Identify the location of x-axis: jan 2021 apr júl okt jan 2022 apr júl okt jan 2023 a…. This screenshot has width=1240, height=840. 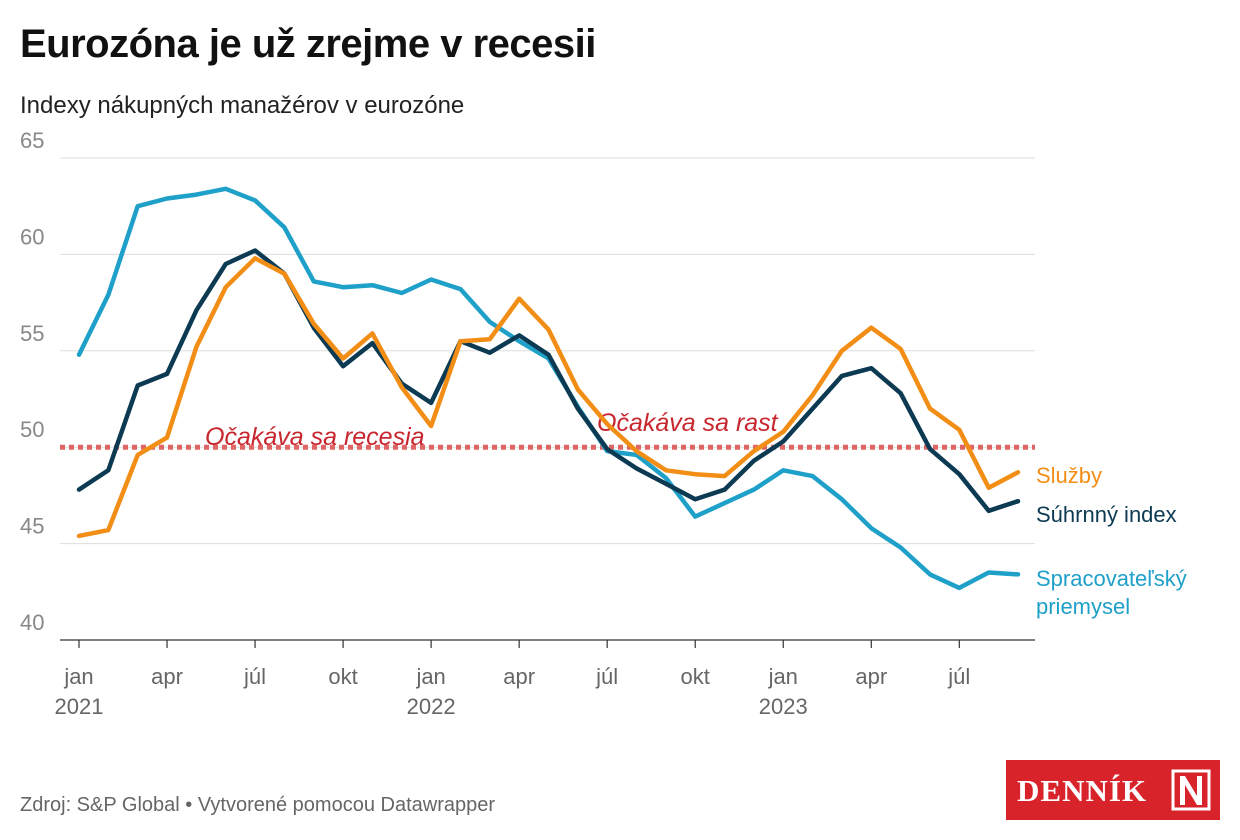
(512, 679).